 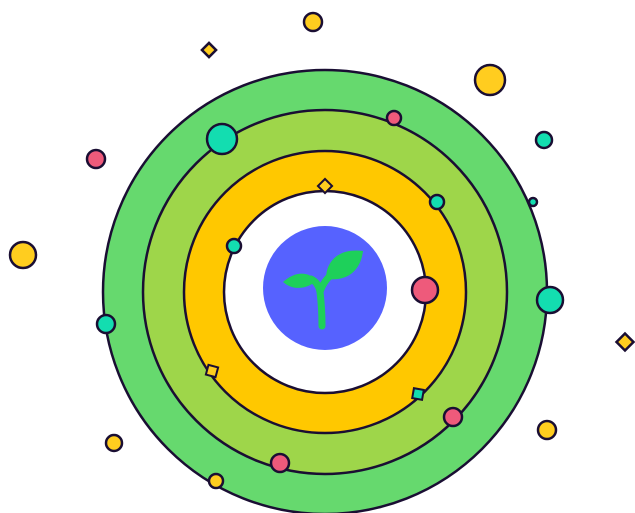 What do you see at coordinates (425, 290) in the screenshot?
I see `pink-planet` at bounding box center [425, 290].